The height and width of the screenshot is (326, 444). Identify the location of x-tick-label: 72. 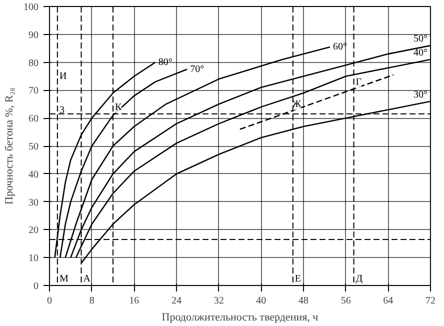
(431, 301).